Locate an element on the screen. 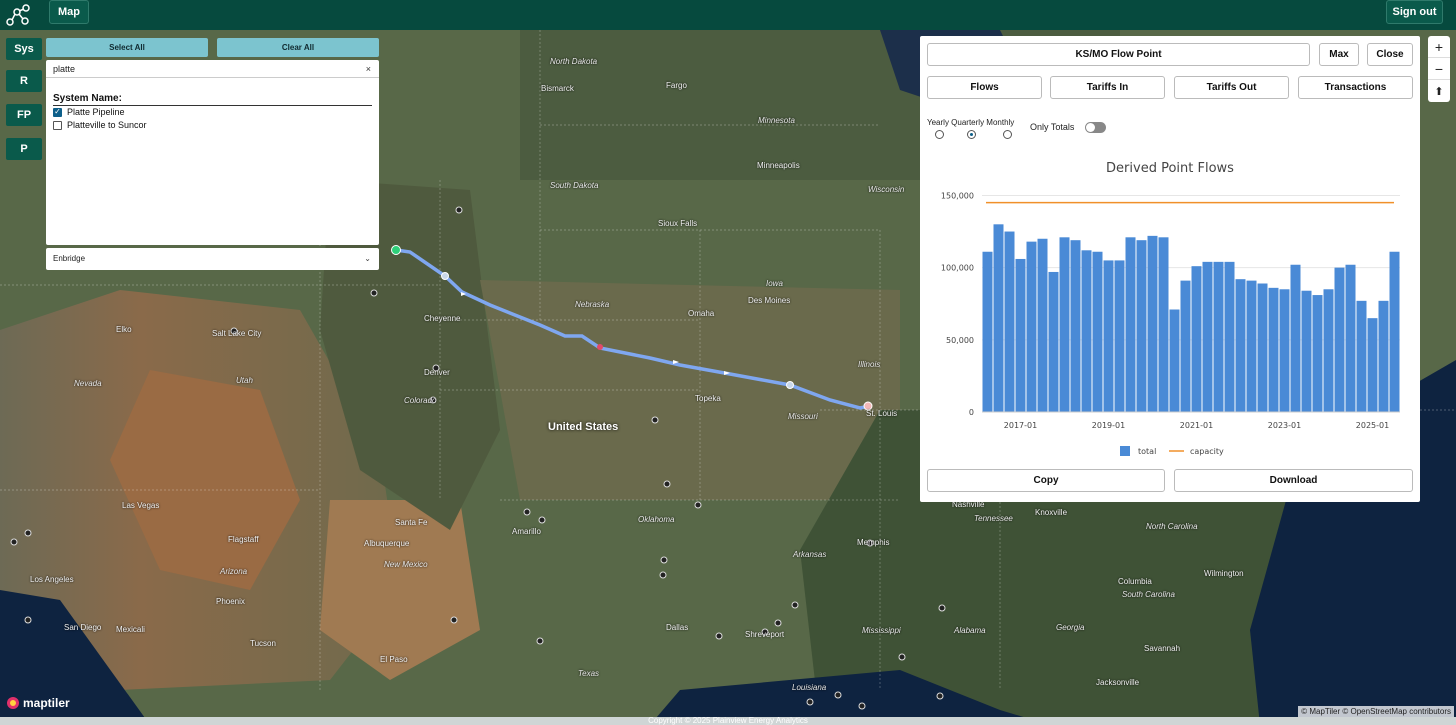  period-radio-yearly is located at coordinates (939, 134).